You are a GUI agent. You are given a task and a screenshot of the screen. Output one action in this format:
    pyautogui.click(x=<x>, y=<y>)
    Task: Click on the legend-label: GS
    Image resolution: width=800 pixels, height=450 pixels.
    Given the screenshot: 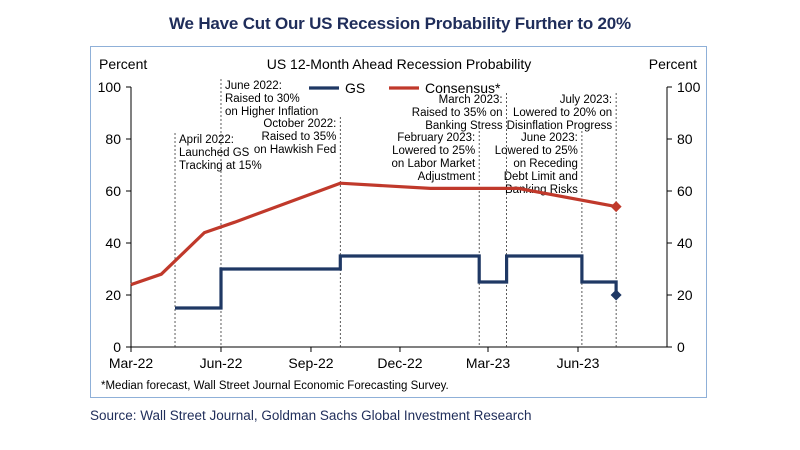 What is the action you would take?
    pyautogui.click(x=355, y=88)
    